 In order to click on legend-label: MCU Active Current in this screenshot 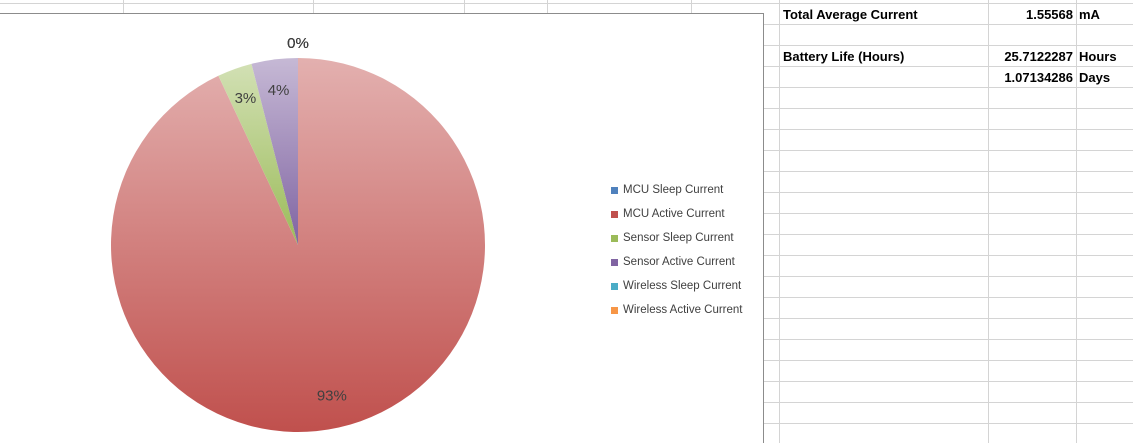, I will do `click(674, 214)`.